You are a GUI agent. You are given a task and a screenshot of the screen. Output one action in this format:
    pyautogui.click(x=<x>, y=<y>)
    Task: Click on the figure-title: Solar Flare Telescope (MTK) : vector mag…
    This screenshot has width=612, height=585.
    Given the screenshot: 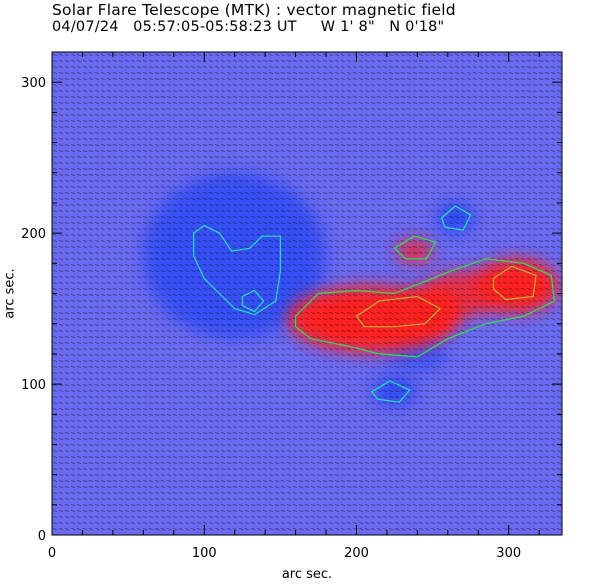 What is the action you would take?
    pyautogui.click(x=254, y=10)
    